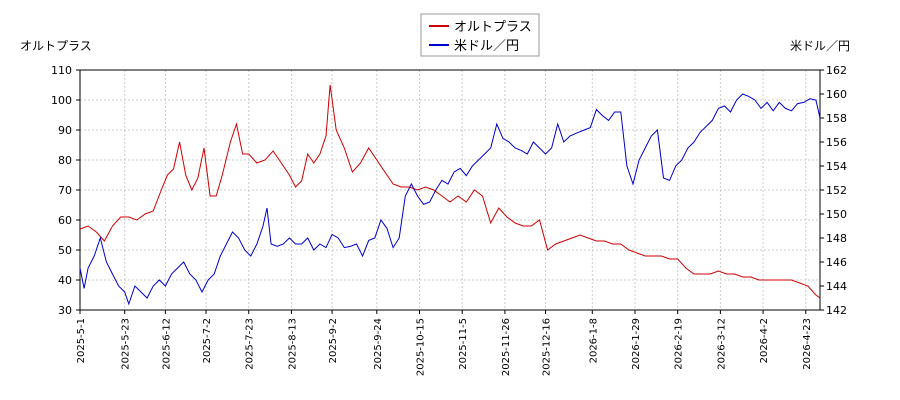  I want to click on right-tick-label: 154, so click(836, 166).